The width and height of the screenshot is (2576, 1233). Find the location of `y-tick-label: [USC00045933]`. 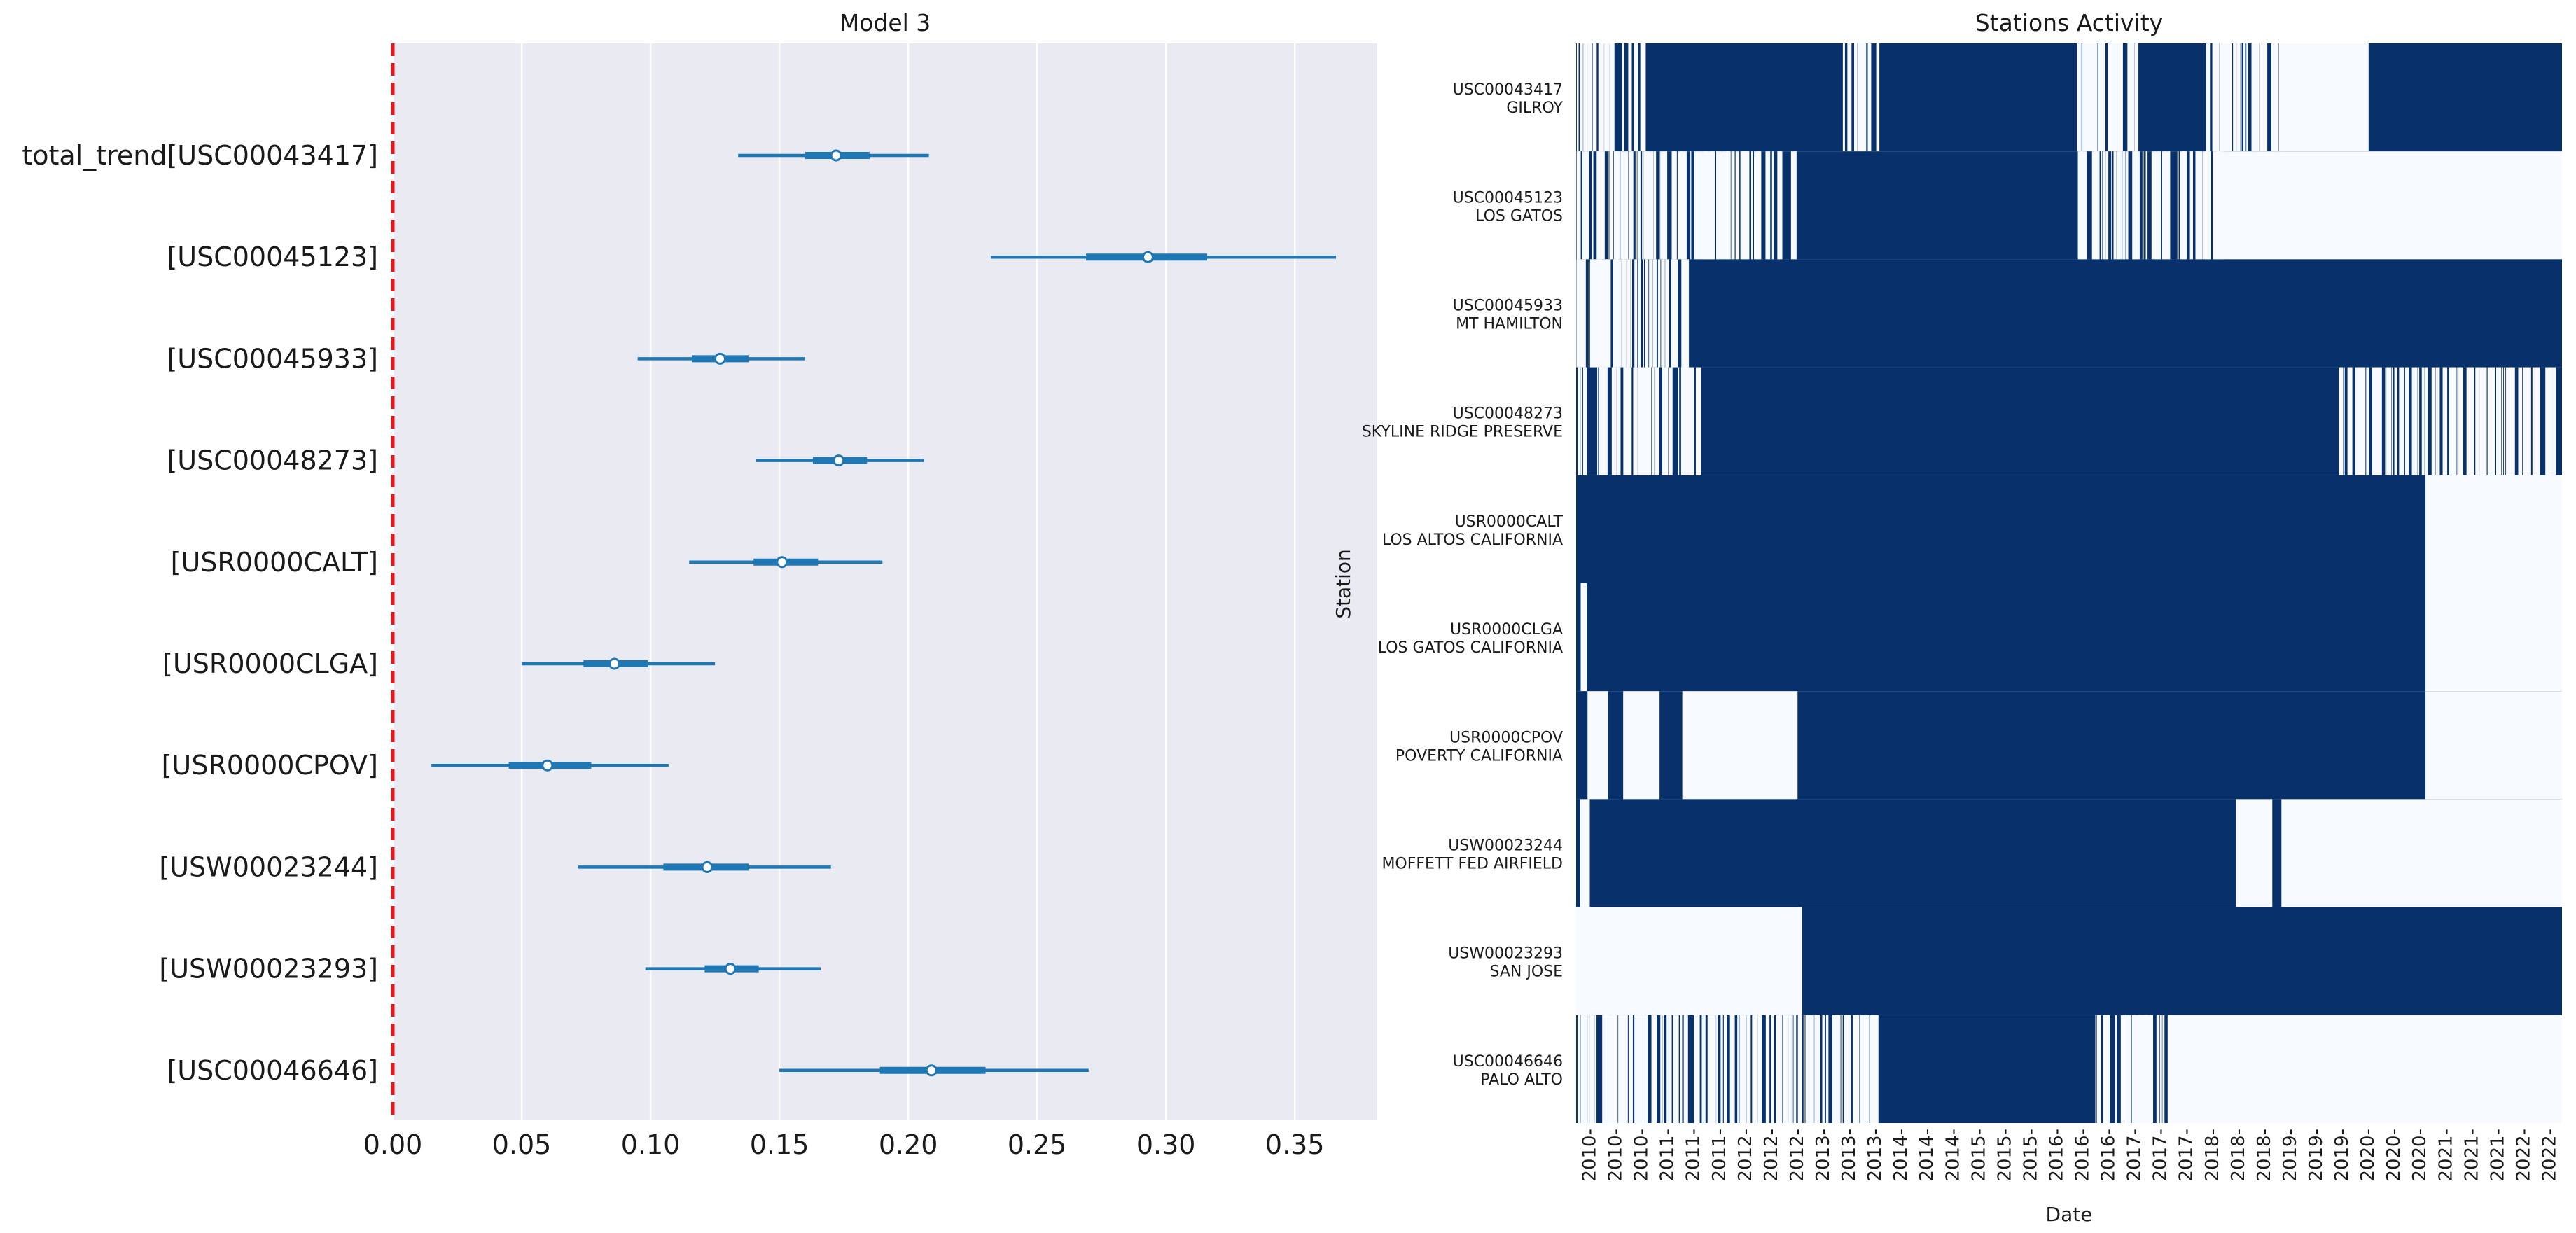

y-tick-label: [USC00045933] is located at coordinates (272, 358).